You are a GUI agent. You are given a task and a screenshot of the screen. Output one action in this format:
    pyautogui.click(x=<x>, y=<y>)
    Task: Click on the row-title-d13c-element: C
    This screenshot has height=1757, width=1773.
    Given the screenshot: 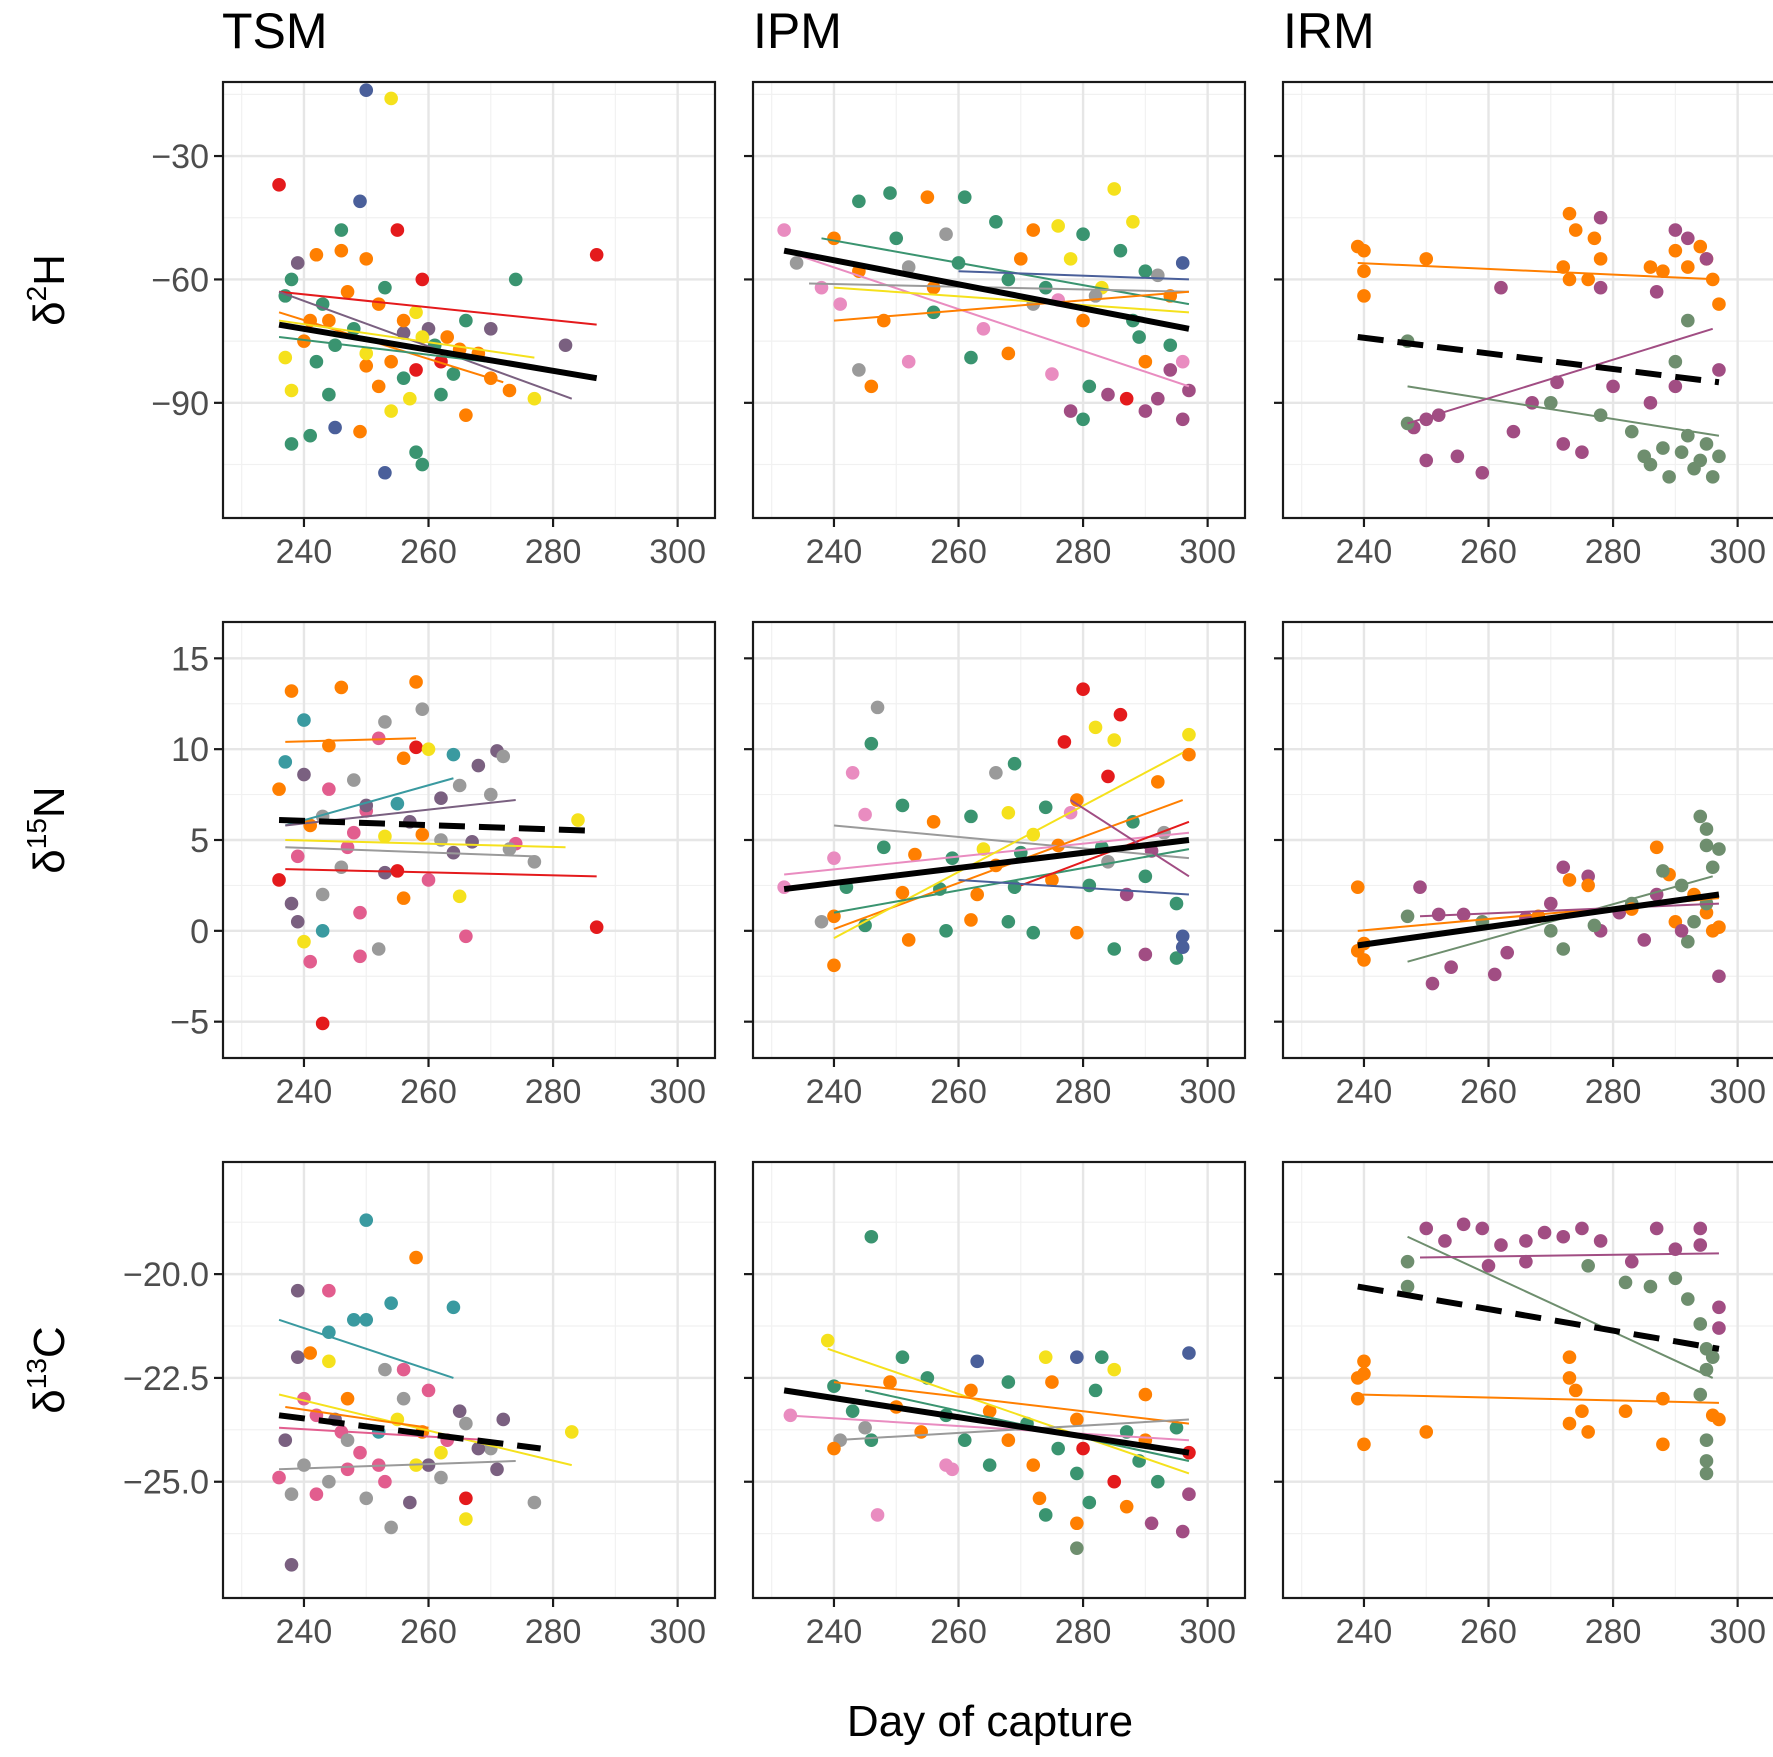 What is the action you would take?
    pyautogui.click(x=49, y=1342)
    